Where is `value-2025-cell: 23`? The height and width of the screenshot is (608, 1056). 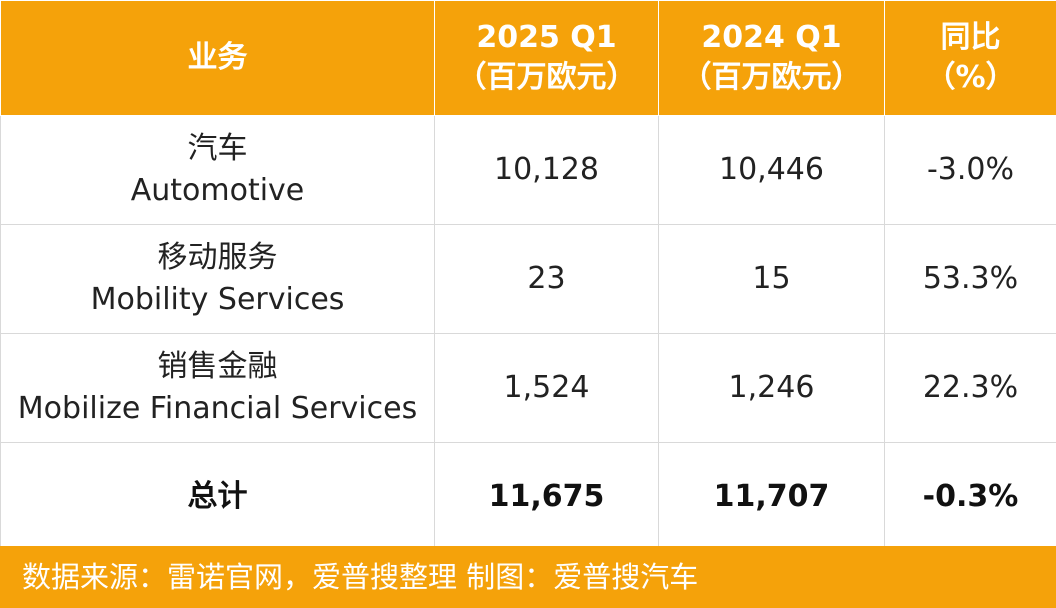 value-2025-cell: 23 is located at coordinates (546, 279).